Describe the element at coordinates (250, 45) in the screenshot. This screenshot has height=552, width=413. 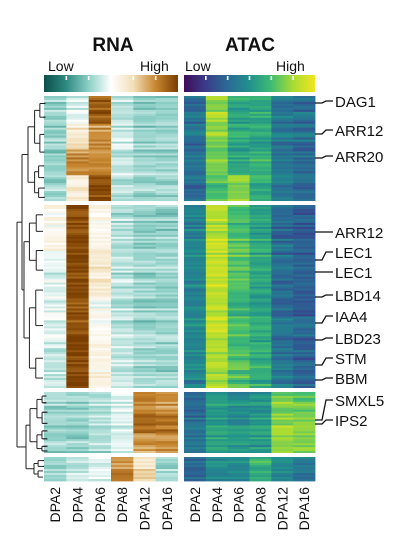
I see `atac-title: ATAC` at that location.